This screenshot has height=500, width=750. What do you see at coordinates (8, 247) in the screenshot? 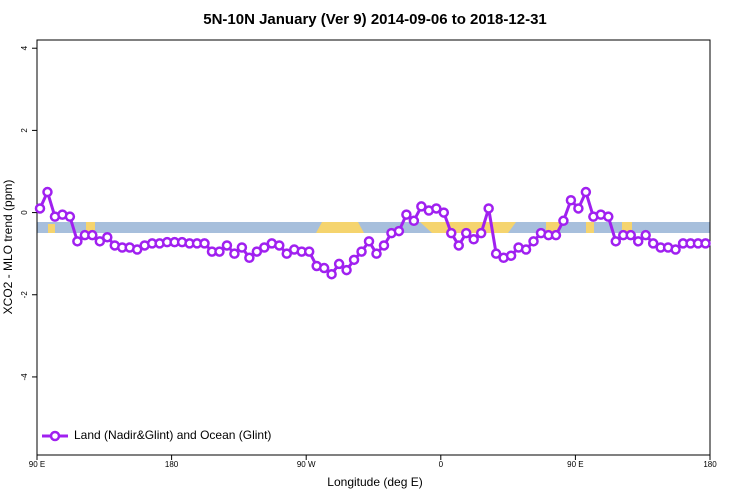
I see `y-axis-label: XCO2 - MLO trend (ppm)` at bounding box center [8, 247].